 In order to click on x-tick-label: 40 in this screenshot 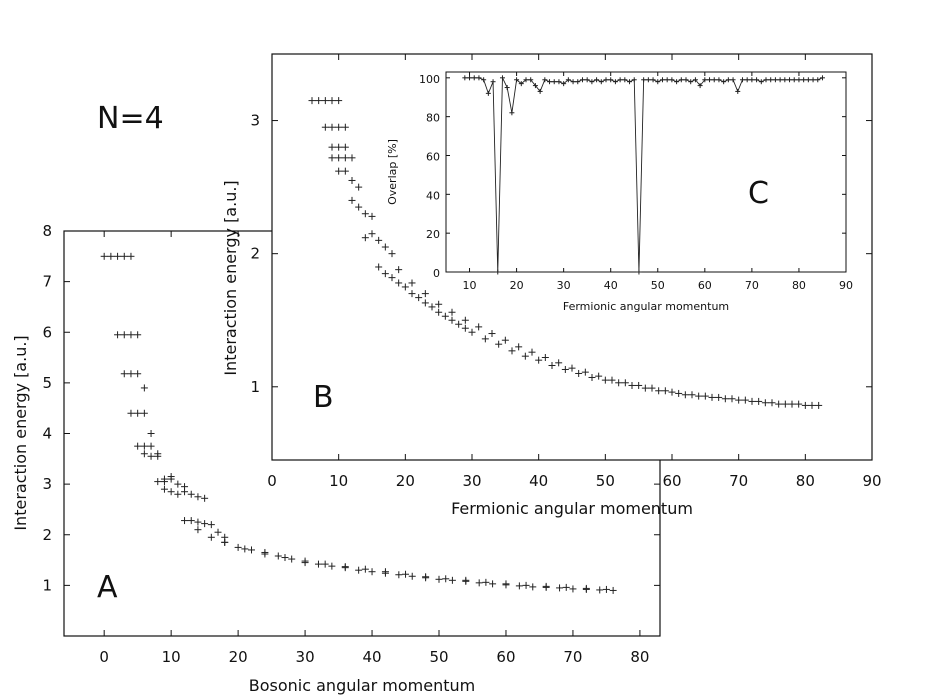, I will do `click(611, 285)`.